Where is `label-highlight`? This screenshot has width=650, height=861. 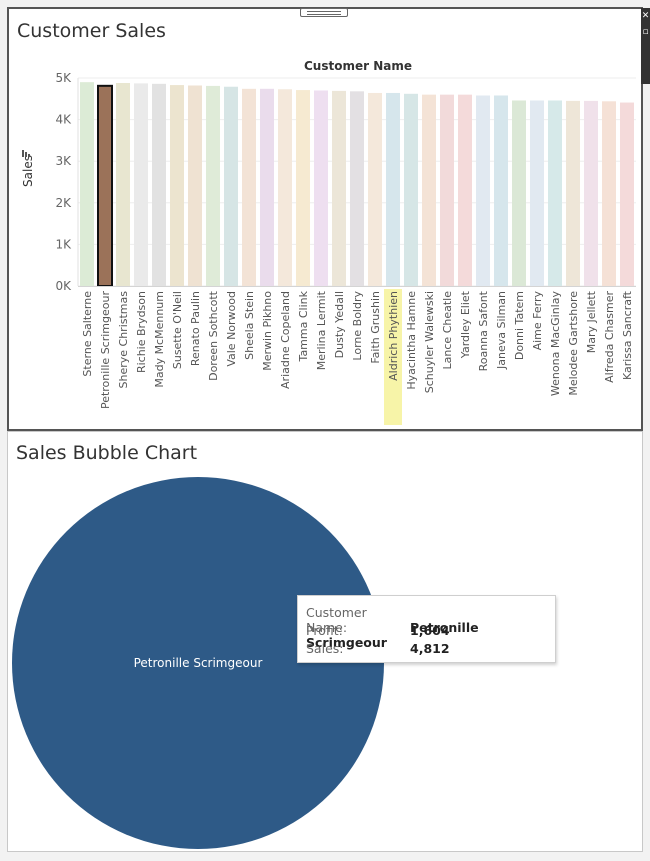
label-highlight is located at coordinates (393, 357).